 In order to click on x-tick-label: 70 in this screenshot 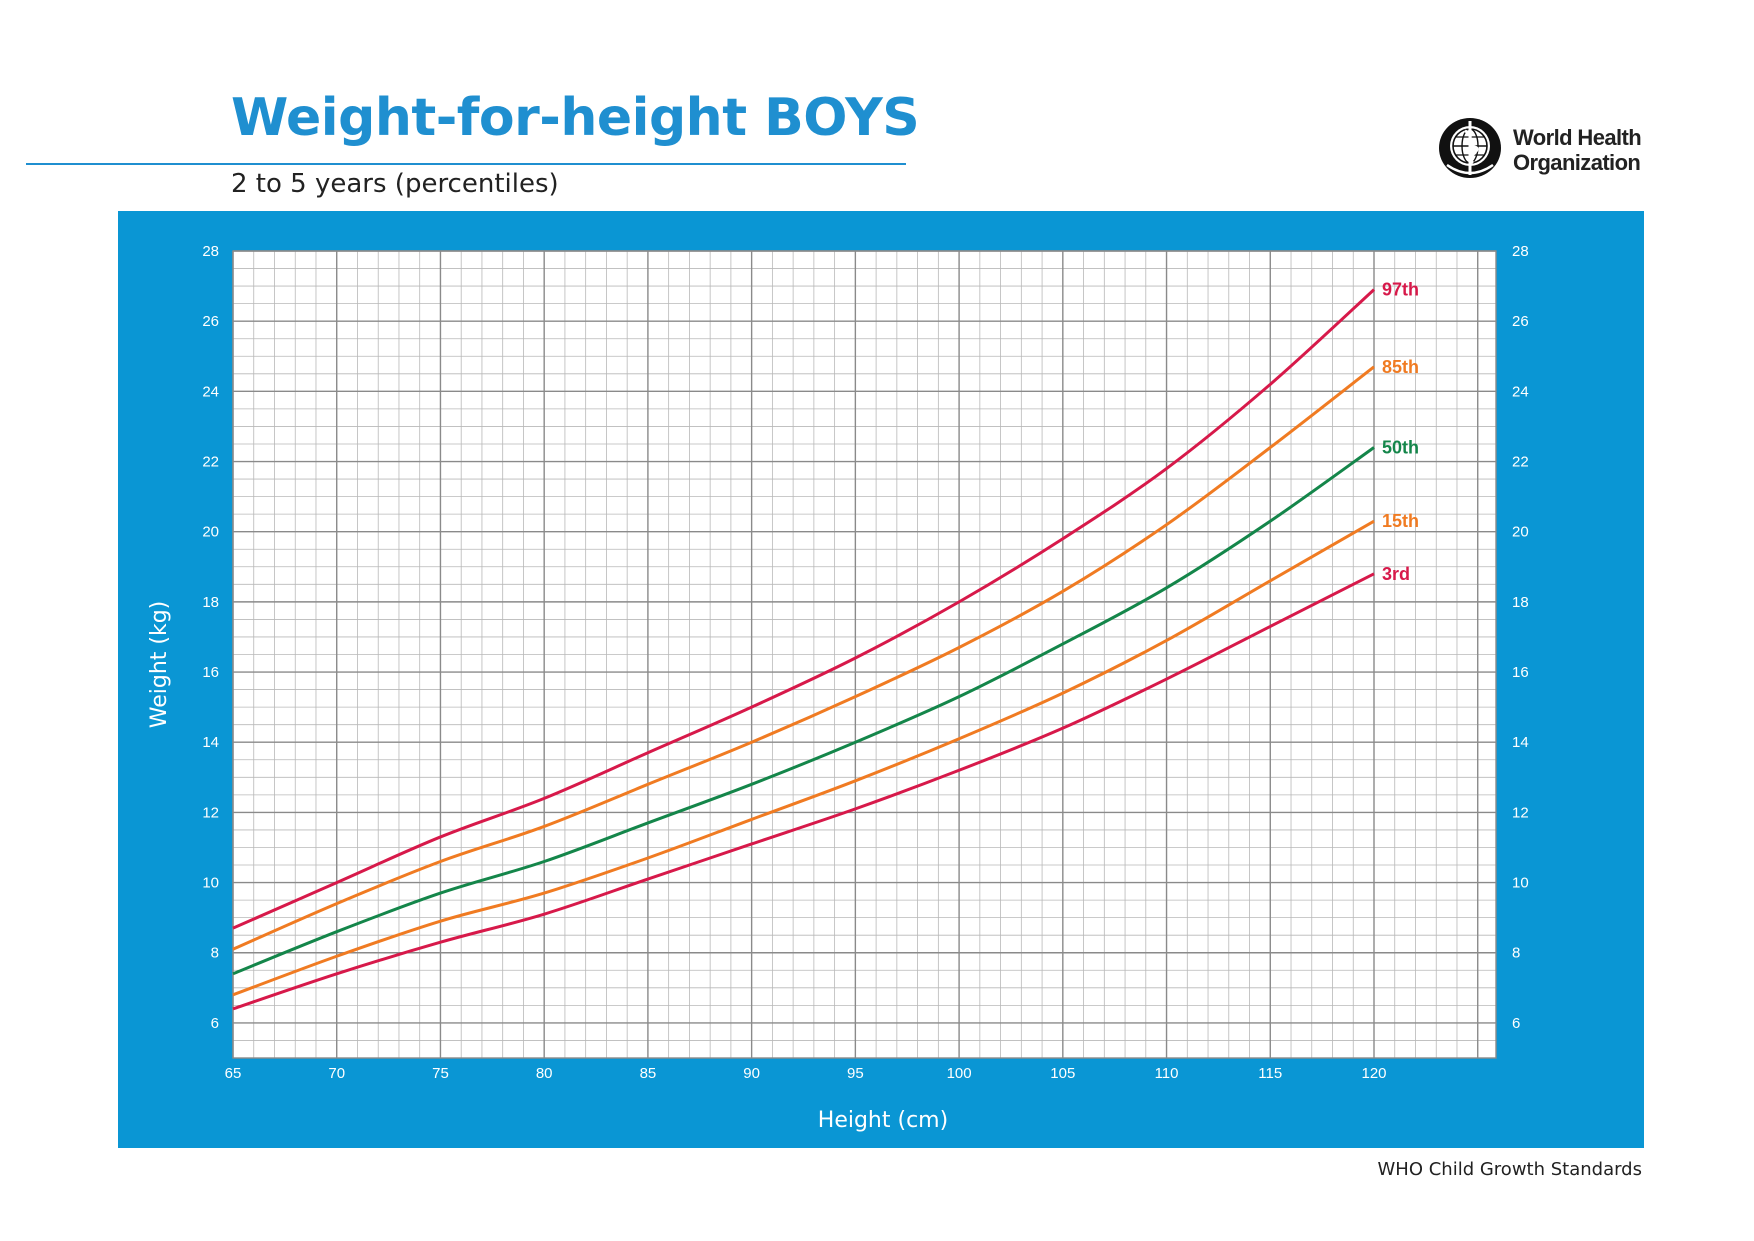, I will do `click(336, 1073)`.